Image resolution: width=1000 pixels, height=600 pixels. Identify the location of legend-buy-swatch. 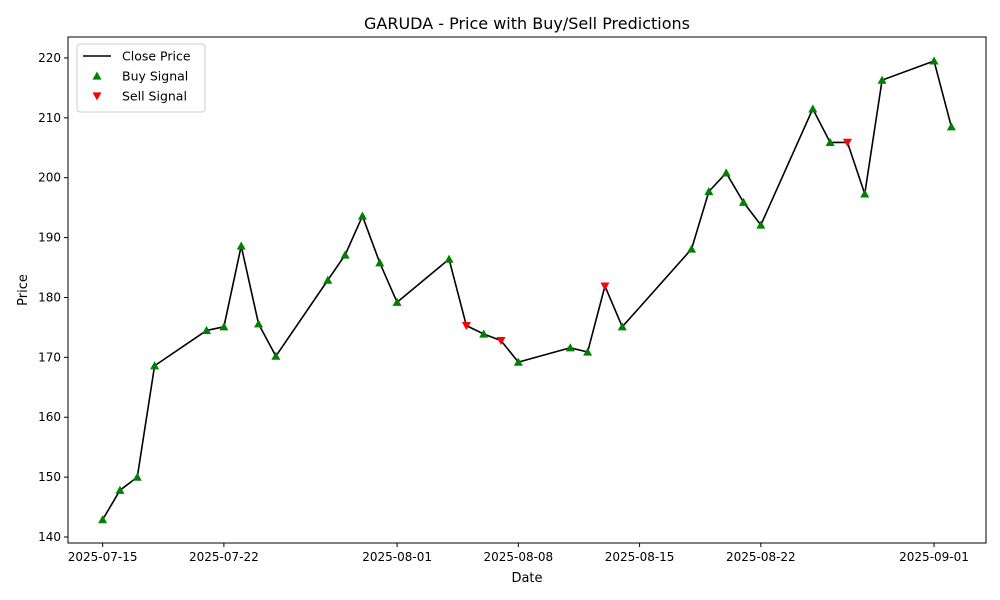
(97, 75).